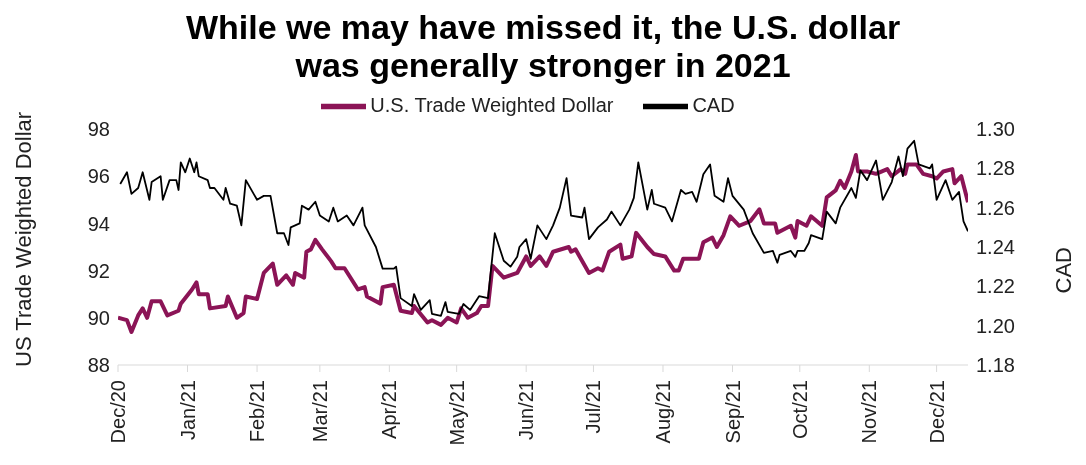  What do you see at coordinates (1063, 270) in the screenshot?
I see `y2-axis-title: CAD` at bounding box center [1063, 270].